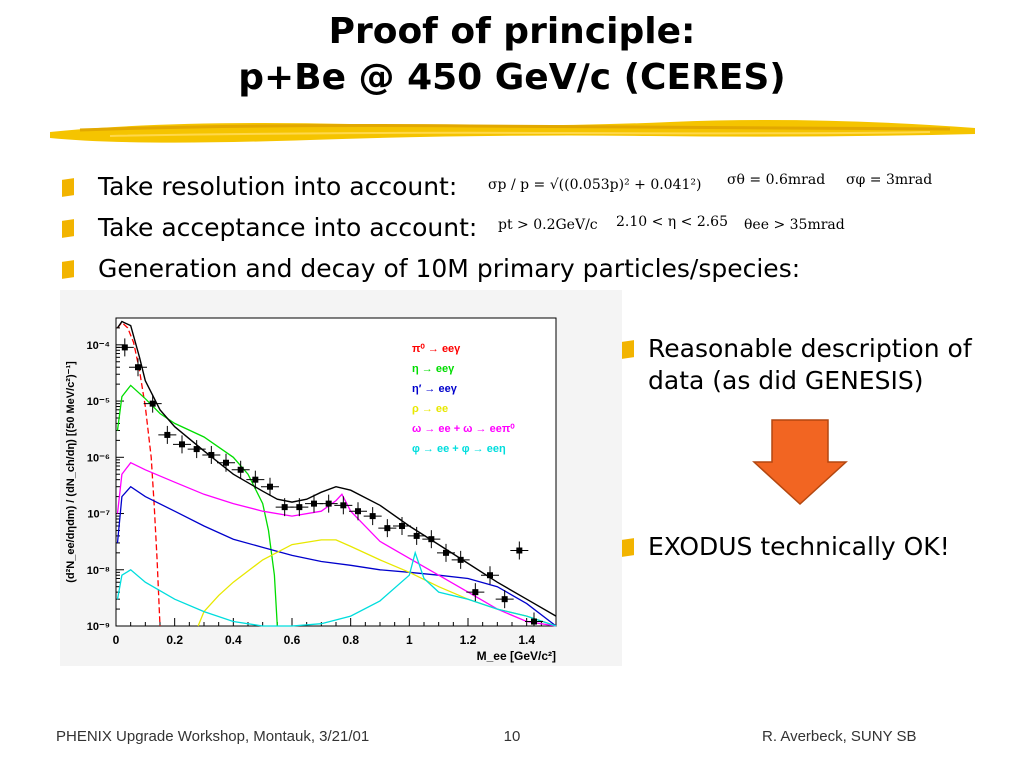 The width and height of the screenshot is (1024, 768). I want to click on right-bullet-exodus: EXODUS technically OK!, so click(786, 547).